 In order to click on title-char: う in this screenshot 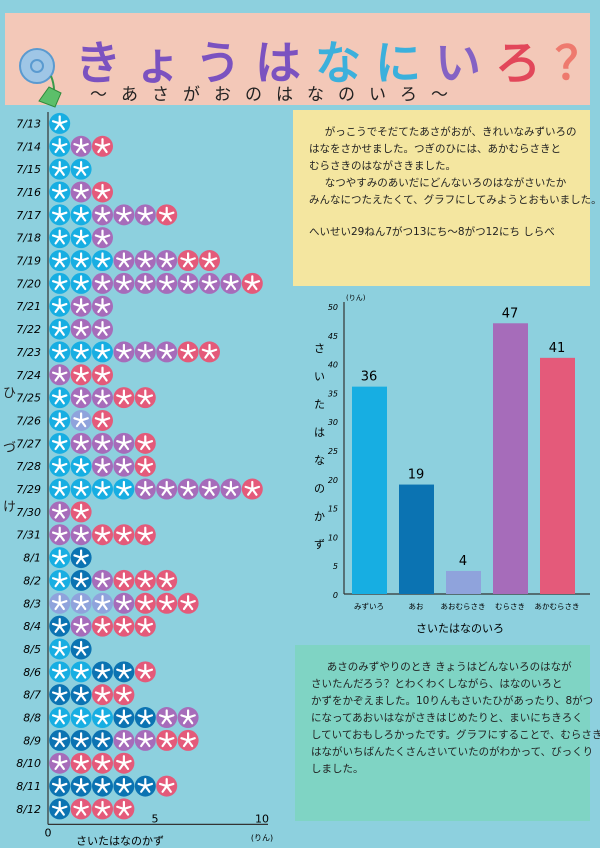, I will do `click(225, 63)`.